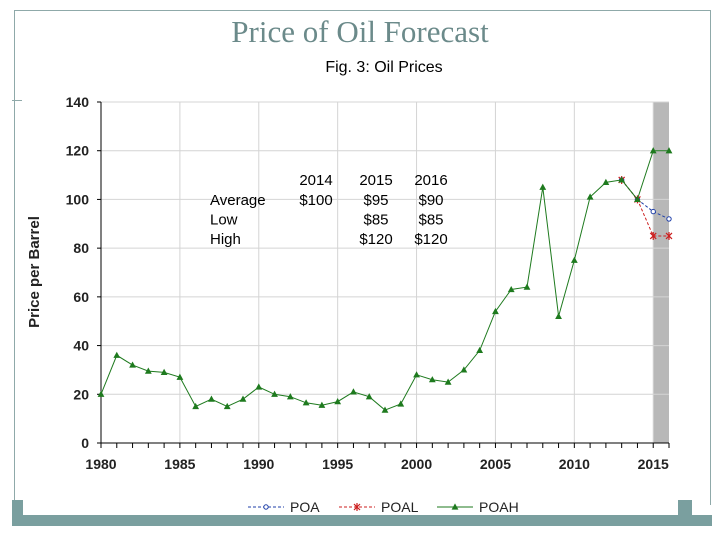  Describe the element at coordinates (85, 443) in the screenshot. I see `y-tick-label: 0` at that location.